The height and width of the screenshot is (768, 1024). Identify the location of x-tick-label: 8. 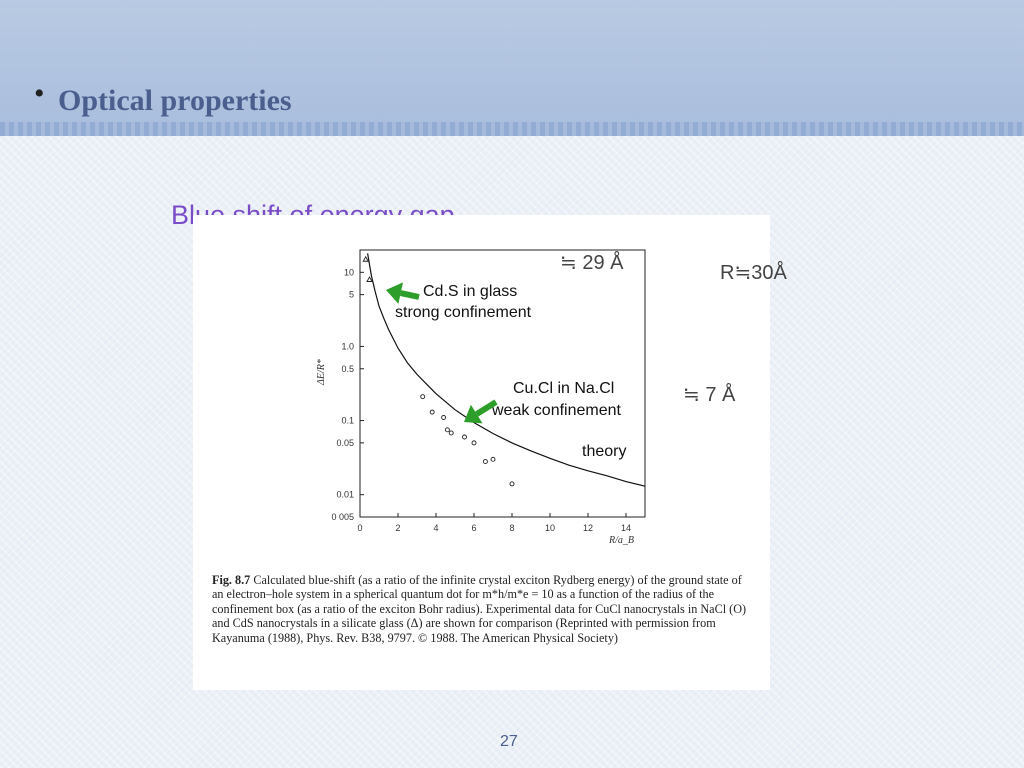
(511, 528).